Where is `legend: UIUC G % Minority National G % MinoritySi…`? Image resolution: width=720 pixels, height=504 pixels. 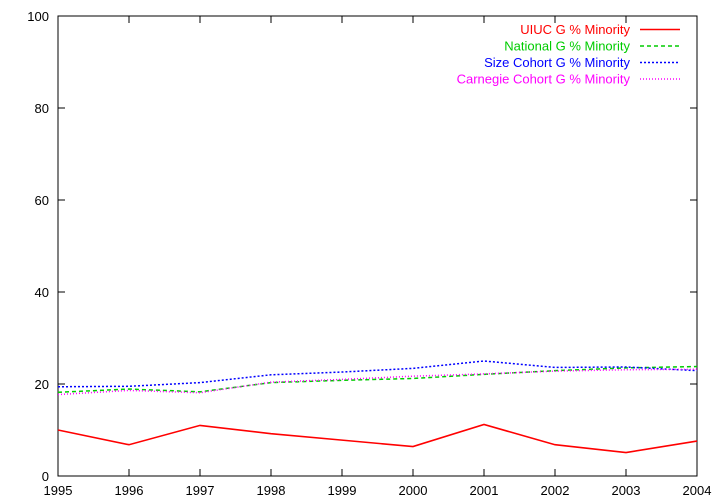 legend: UIUC G % Minority National G % MinoritySi… is located at coordinates (568, 54).